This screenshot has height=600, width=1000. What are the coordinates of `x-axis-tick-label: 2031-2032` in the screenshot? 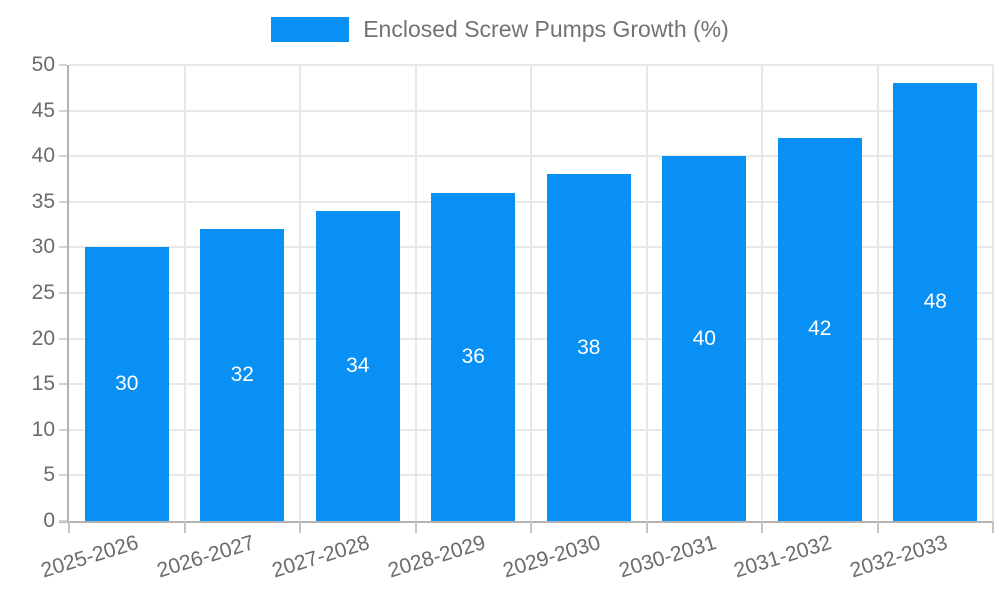 It's located at (783, 557).